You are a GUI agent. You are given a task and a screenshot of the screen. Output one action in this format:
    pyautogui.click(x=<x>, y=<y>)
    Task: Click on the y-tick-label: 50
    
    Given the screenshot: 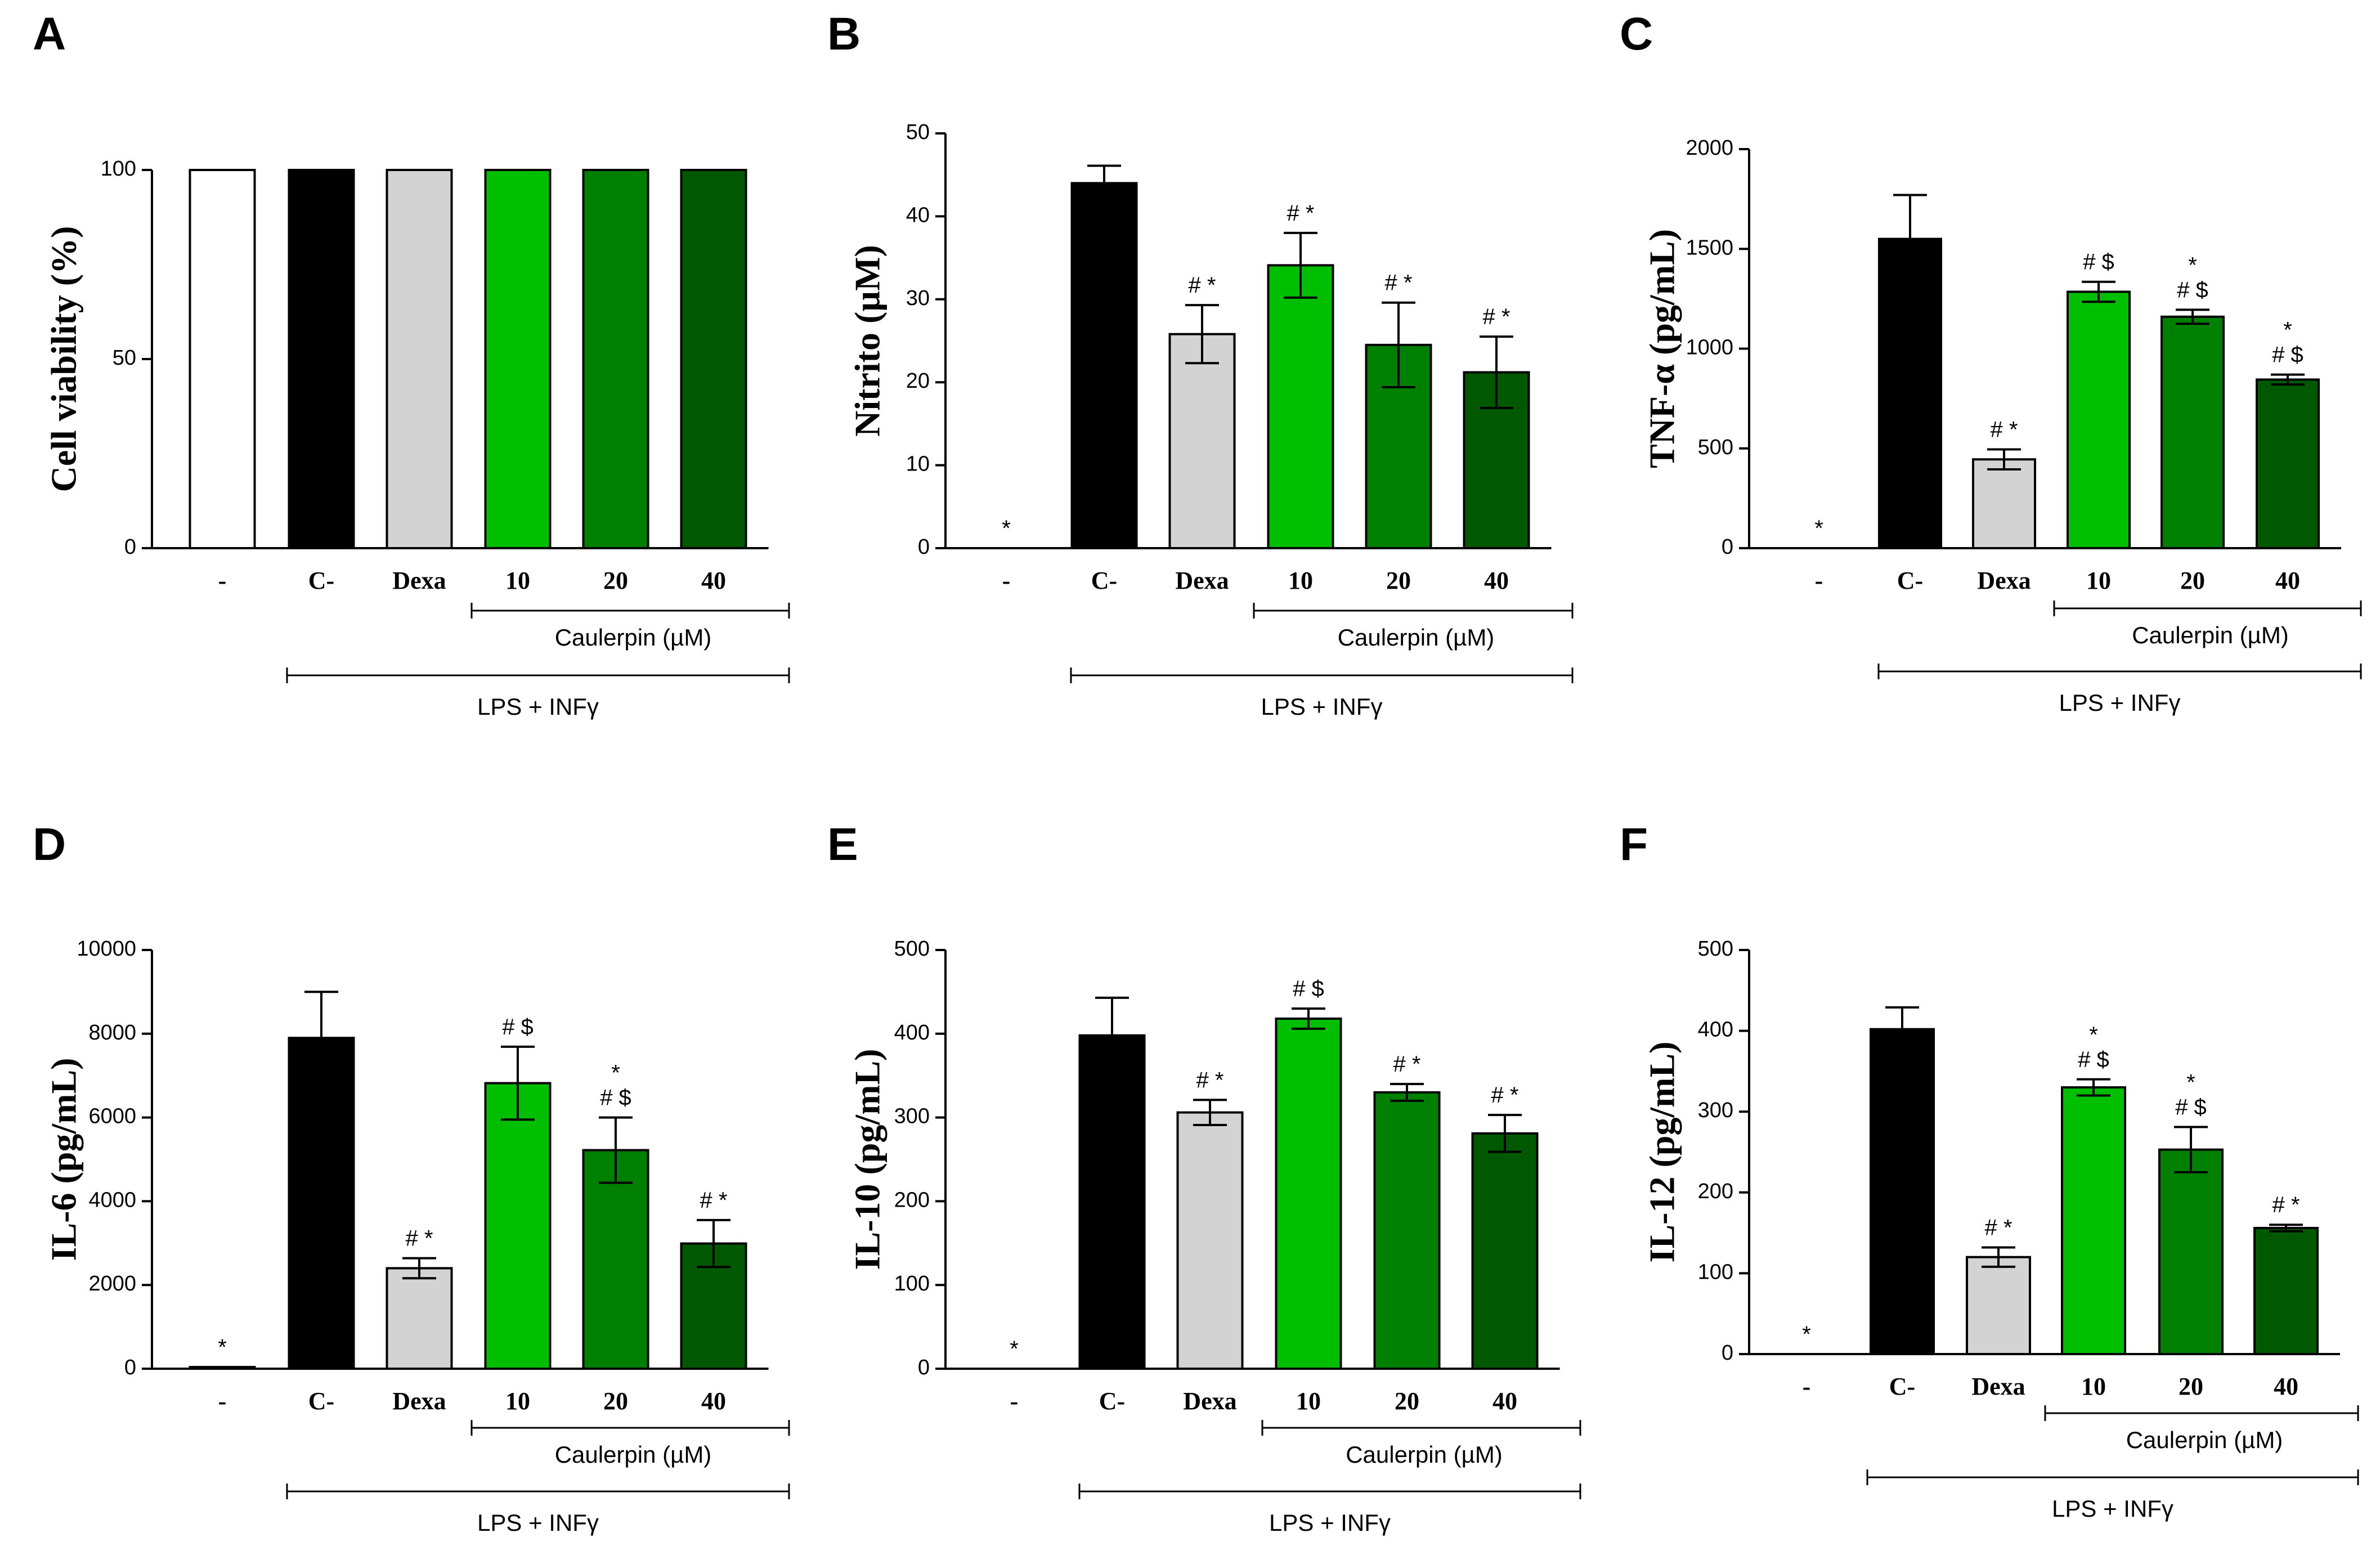 What is the action you would take?
    pyautogui.click(x=918, y=132)
    